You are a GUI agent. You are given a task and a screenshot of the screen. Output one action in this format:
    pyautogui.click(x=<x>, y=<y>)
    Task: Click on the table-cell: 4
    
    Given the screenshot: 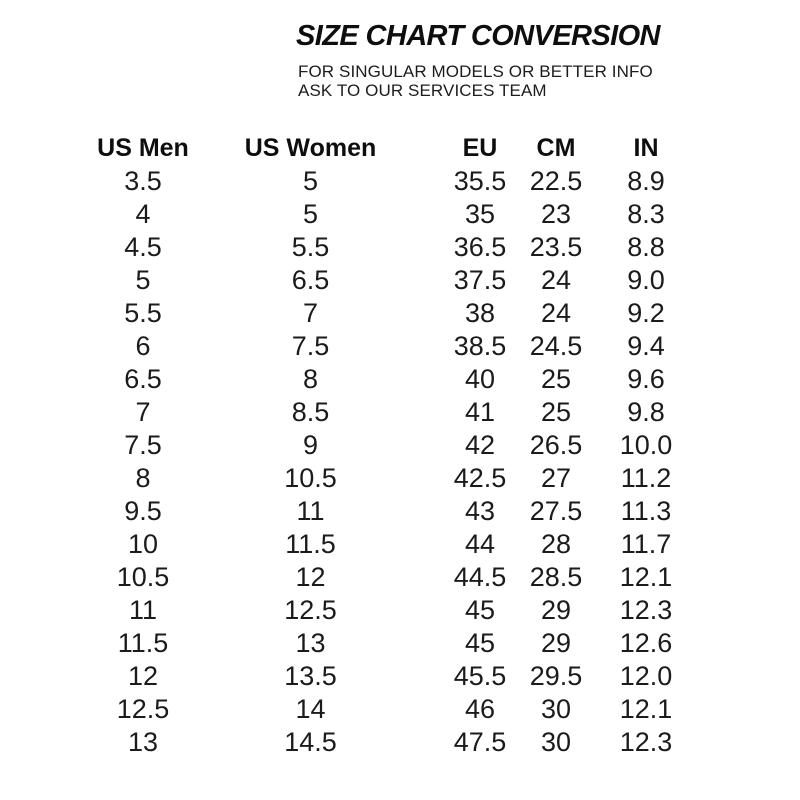 What is the action you would take?
    pyautogui.click(x=143, y=214)
    